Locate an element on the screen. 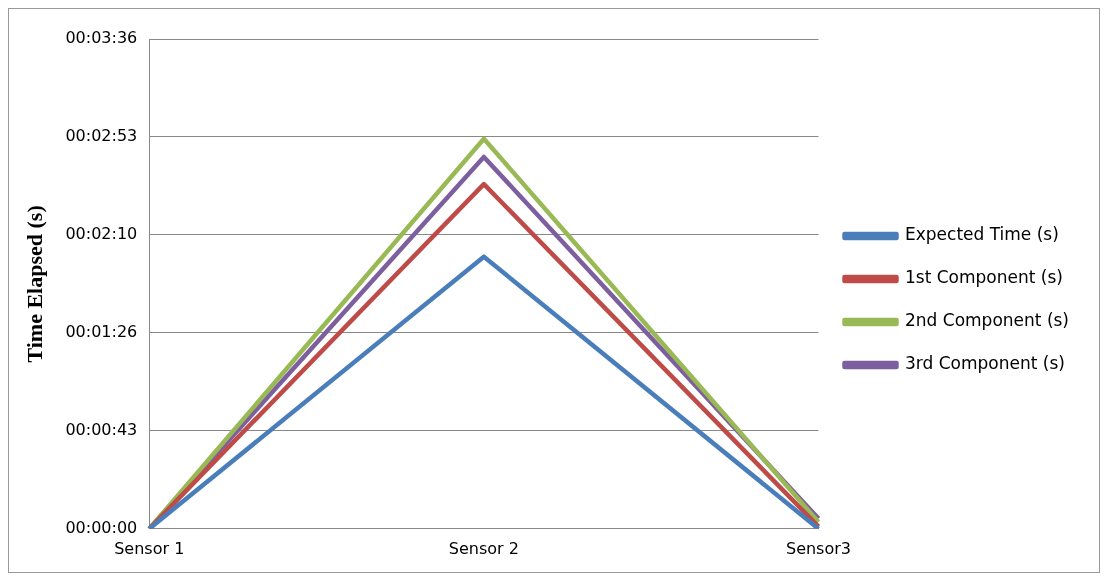 The image size is (1108, 581). y-tick-label: 00:03:36 is located at coordinates (101, 38).